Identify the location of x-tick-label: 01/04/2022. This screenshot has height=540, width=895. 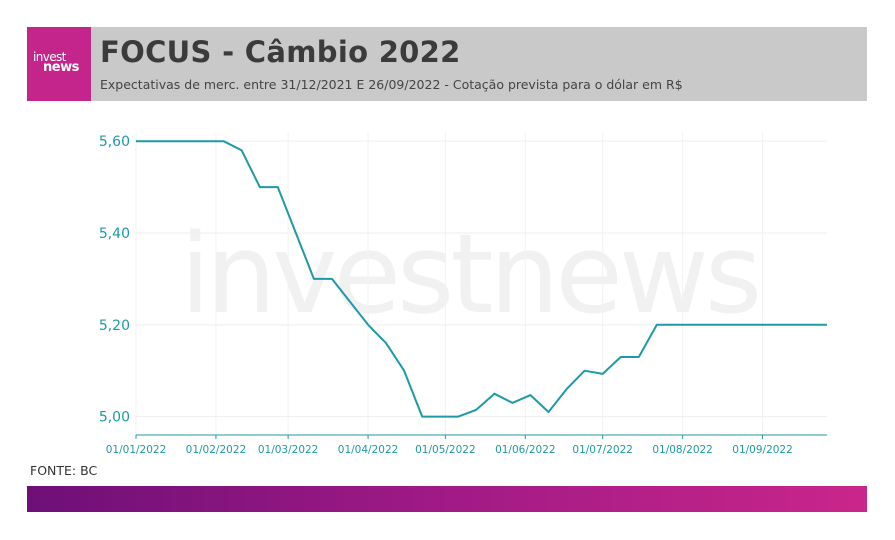
(368, 450).